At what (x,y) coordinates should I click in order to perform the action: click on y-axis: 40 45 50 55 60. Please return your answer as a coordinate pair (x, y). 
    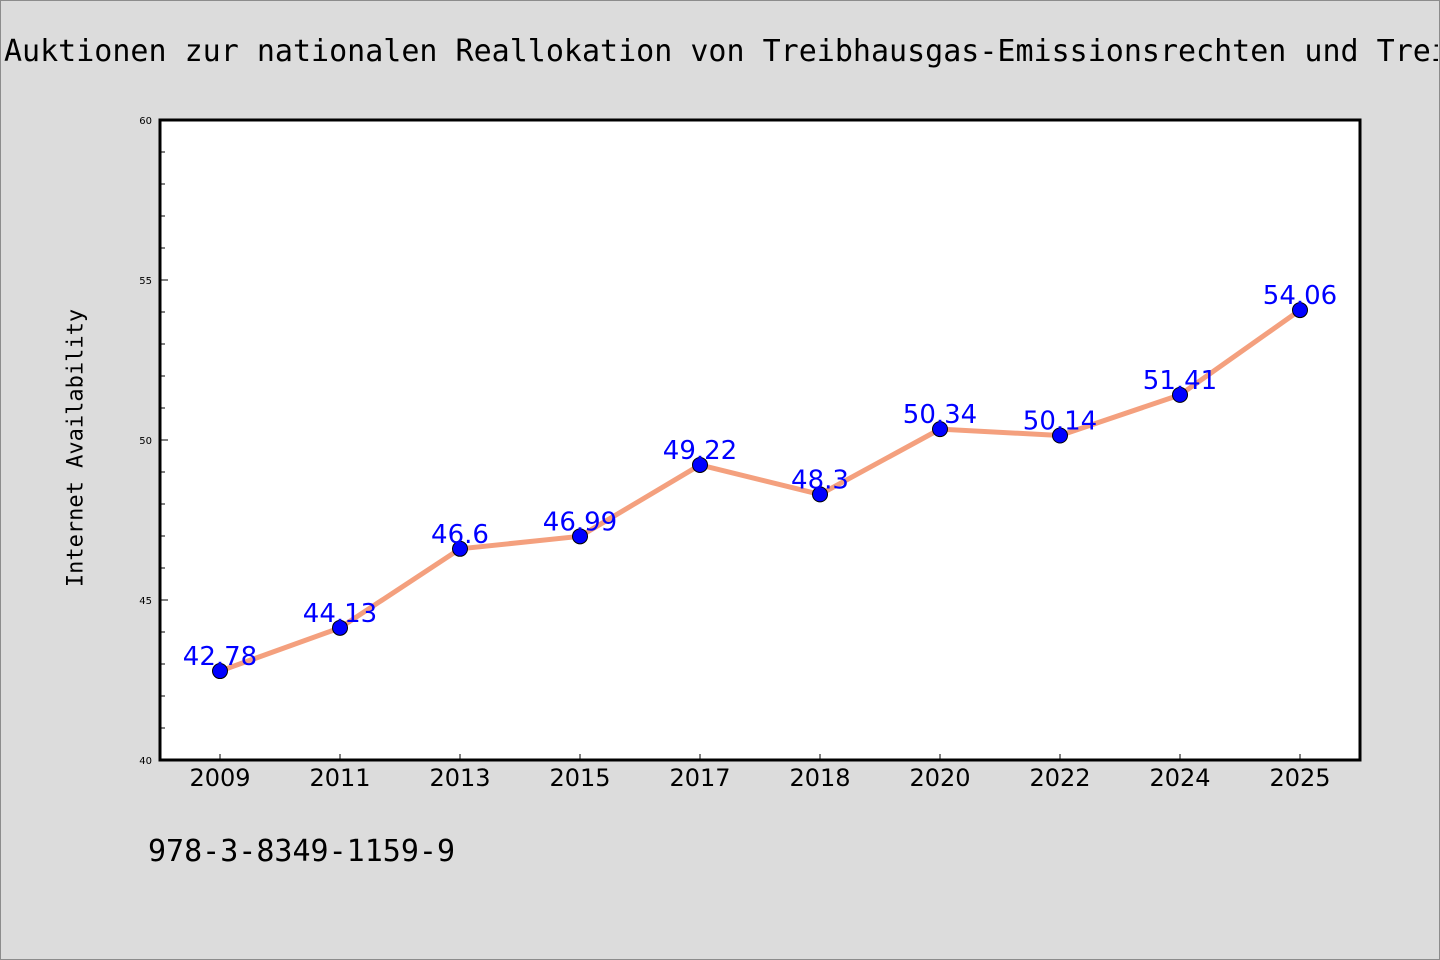
    Looking at the image, I should click on (153, 441).